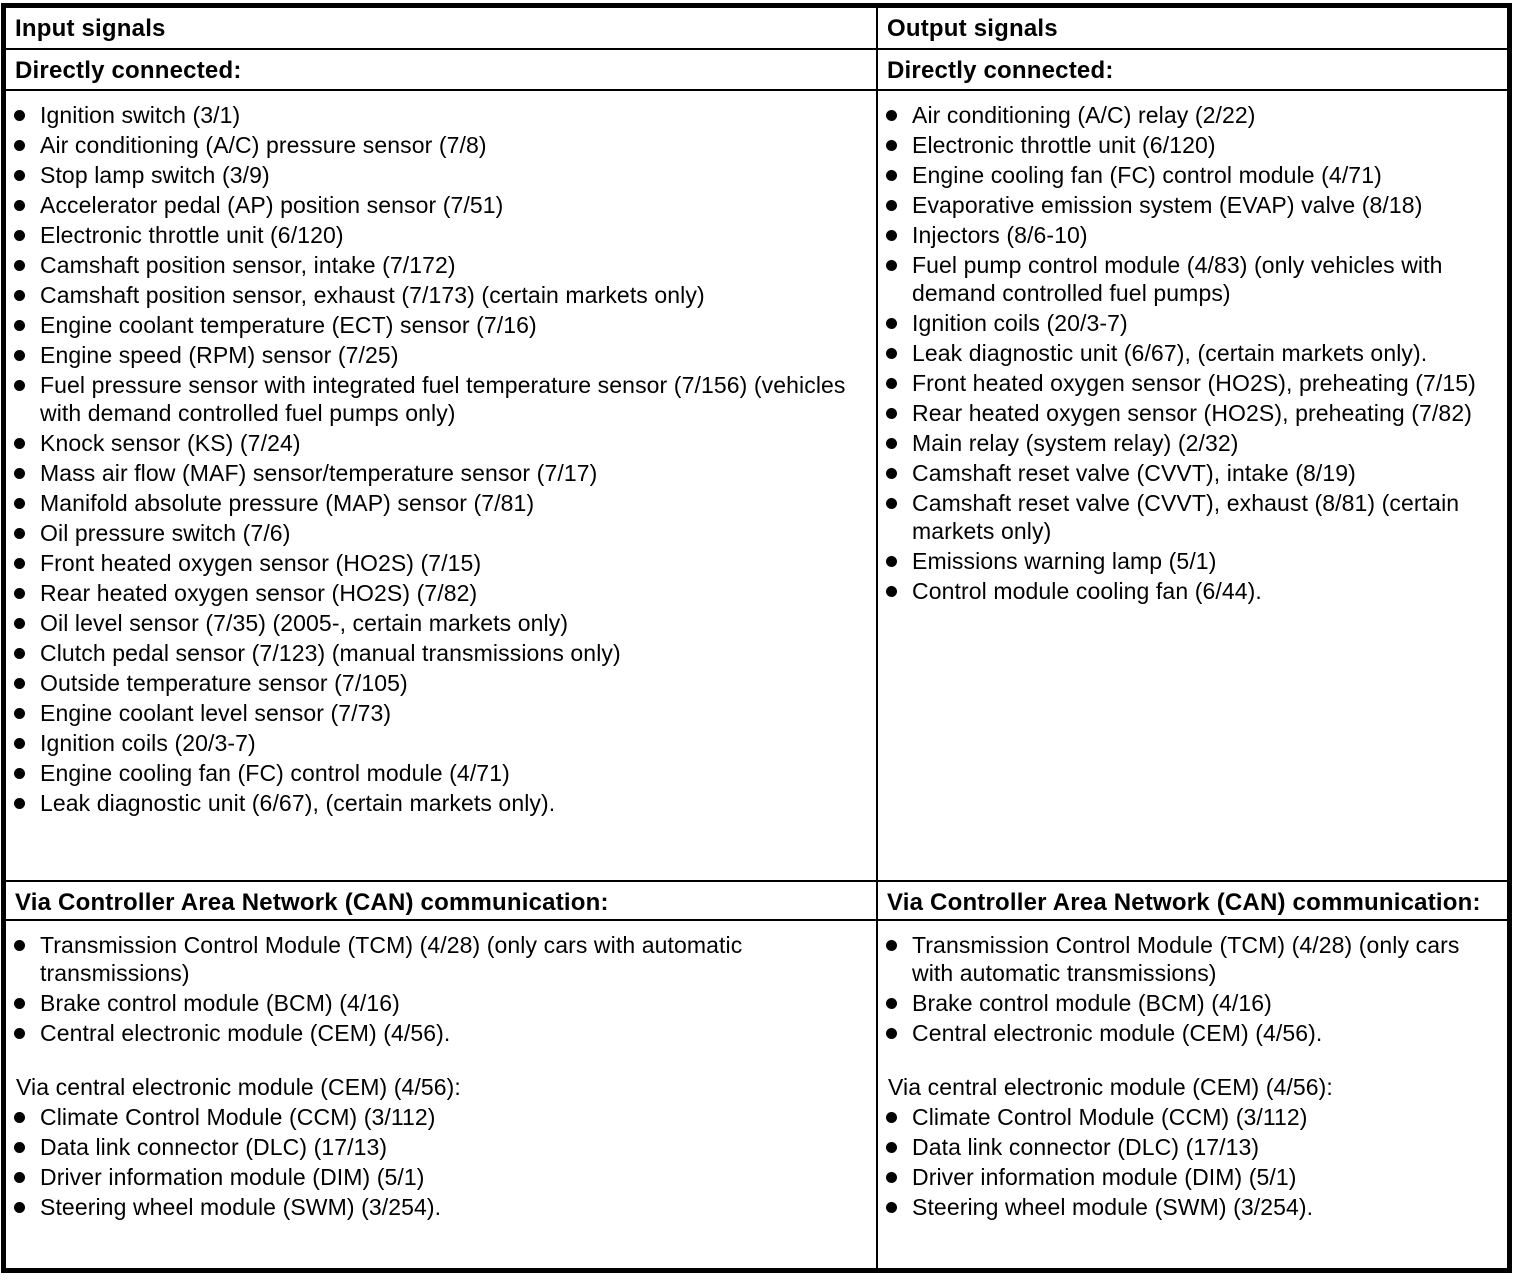 This screenshot has height=1280, width=1520. I want to click on signal-item-text: Engine speed (RPM) sensor (7/25), so click(219, 355).